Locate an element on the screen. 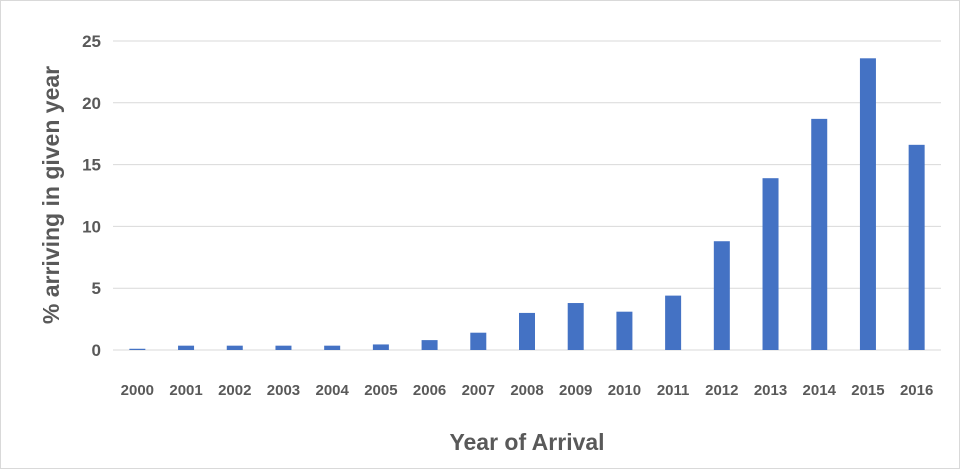 The width and height of the screenshot is (960, 470). x-tick-label: 2007 is located at coordinates (478, 390).